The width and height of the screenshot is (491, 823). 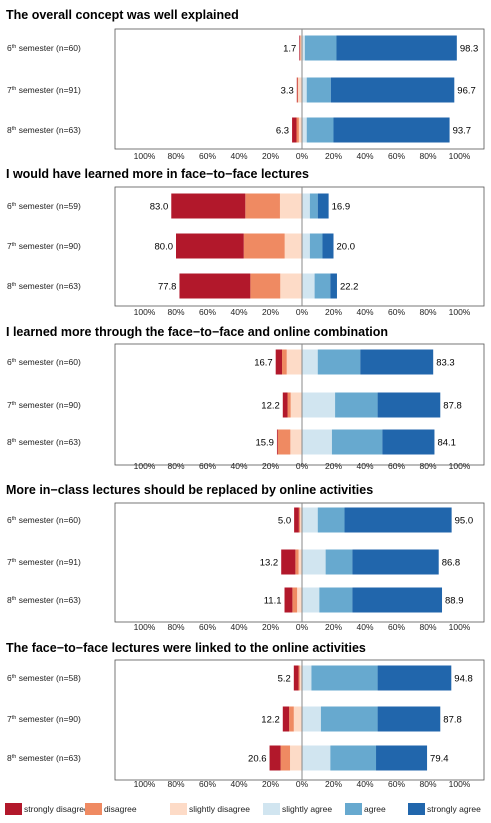 What do you see at coordinates (349, 287) in the screenshot?
I see `positive-total-label: 22.2` at bounding box center [349, 287].